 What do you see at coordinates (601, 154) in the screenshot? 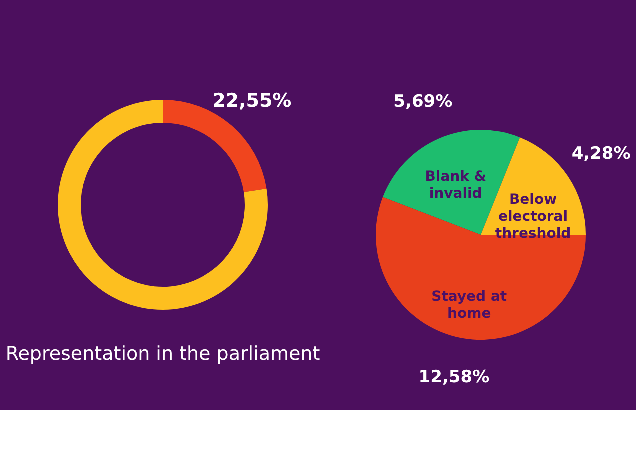
I see `data-label: 4,28%` at bounding box center [601, 154].